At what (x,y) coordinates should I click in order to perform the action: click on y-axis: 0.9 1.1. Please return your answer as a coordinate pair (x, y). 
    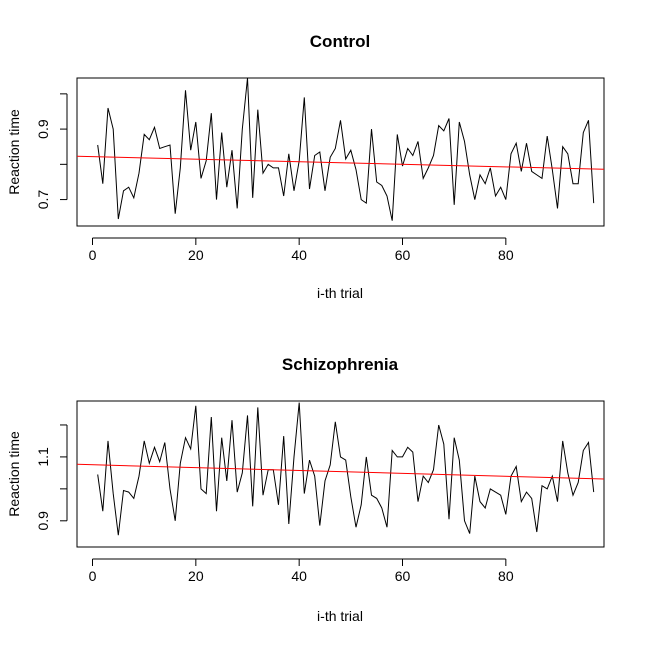
    Looking at the image, I should click on (51, 477).